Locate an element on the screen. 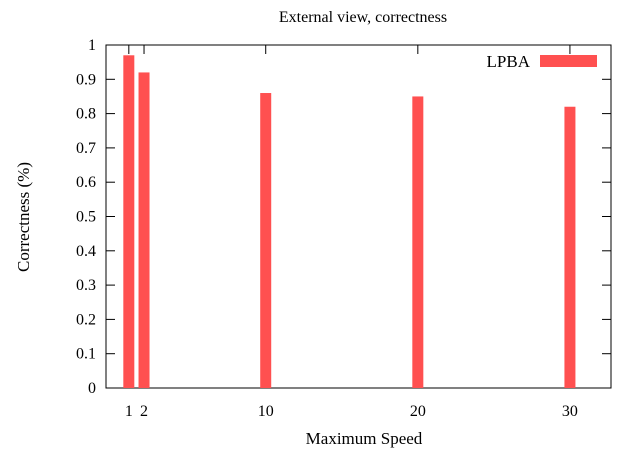  y-tick-label: 0.1 is located at coordinates (86, 354).